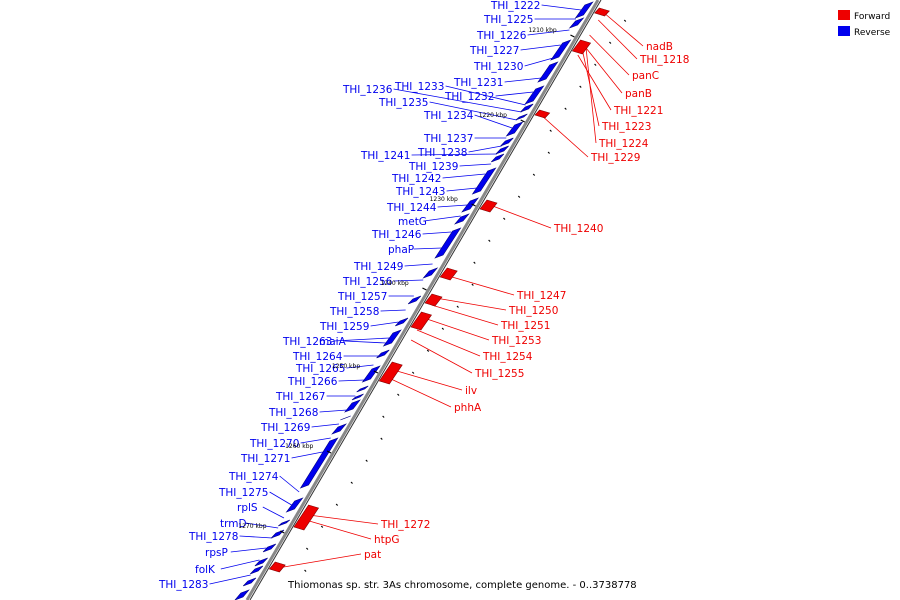  I want to click on forward-gene: THI_1218, so click(643, 42).